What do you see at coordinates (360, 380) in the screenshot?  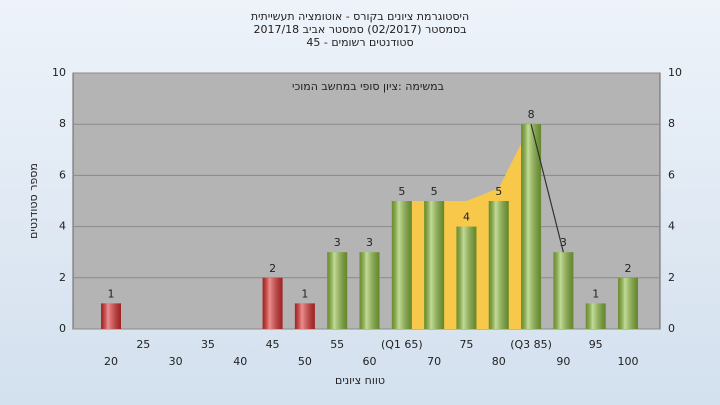 I see `x-axis-label: טווח ציונים` at bounding box center [360, 380].